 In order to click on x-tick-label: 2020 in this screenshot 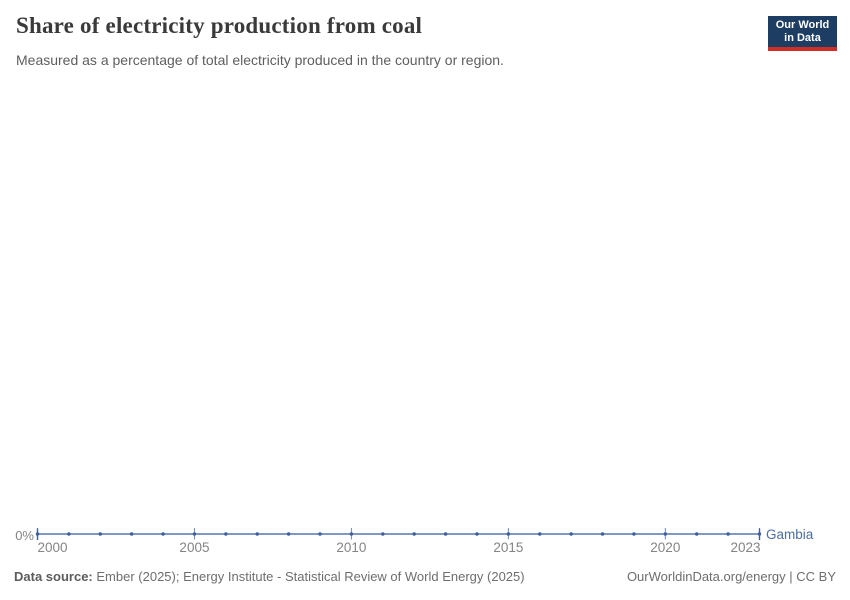, I will do `click(665, 547)`.